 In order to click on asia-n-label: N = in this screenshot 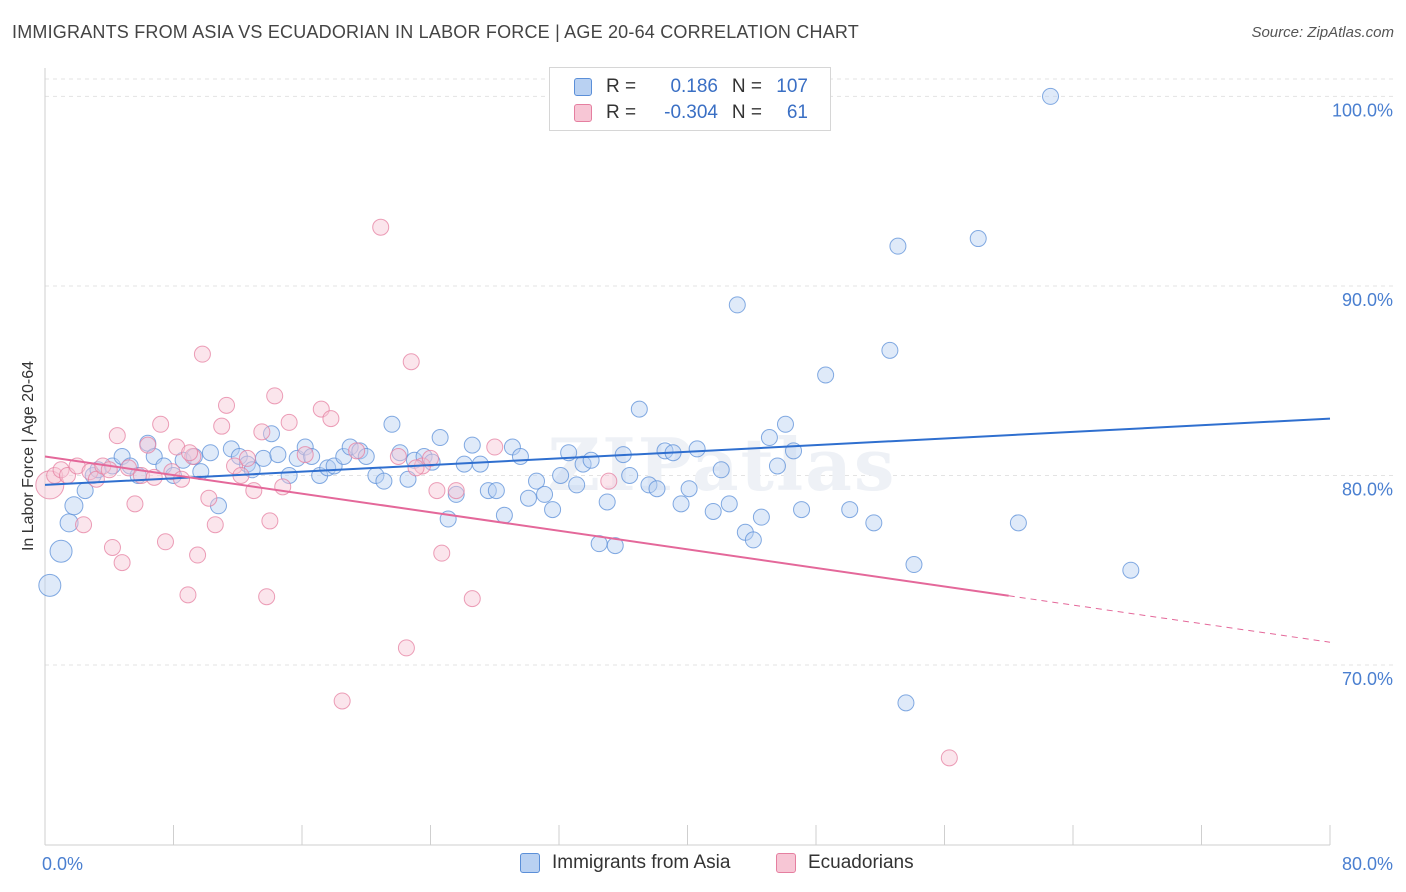, I will do `click(746, 86)`.